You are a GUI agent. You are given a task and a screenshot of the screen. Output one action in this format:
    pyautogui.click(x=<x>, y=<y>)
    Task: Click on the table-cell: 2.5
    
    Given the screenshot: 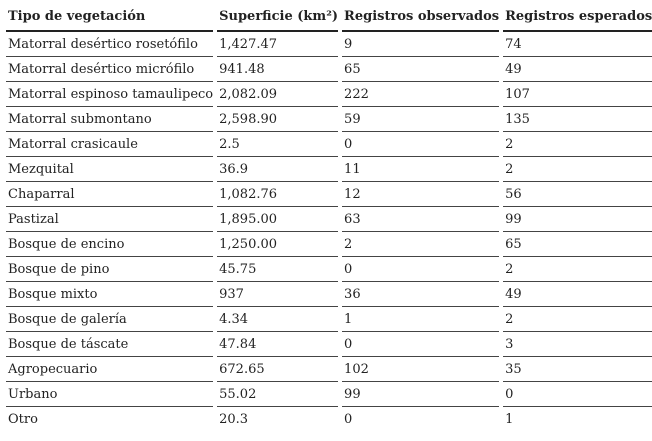 What is the action you would take?
    pyautogui.click(x=278, y=144)
    